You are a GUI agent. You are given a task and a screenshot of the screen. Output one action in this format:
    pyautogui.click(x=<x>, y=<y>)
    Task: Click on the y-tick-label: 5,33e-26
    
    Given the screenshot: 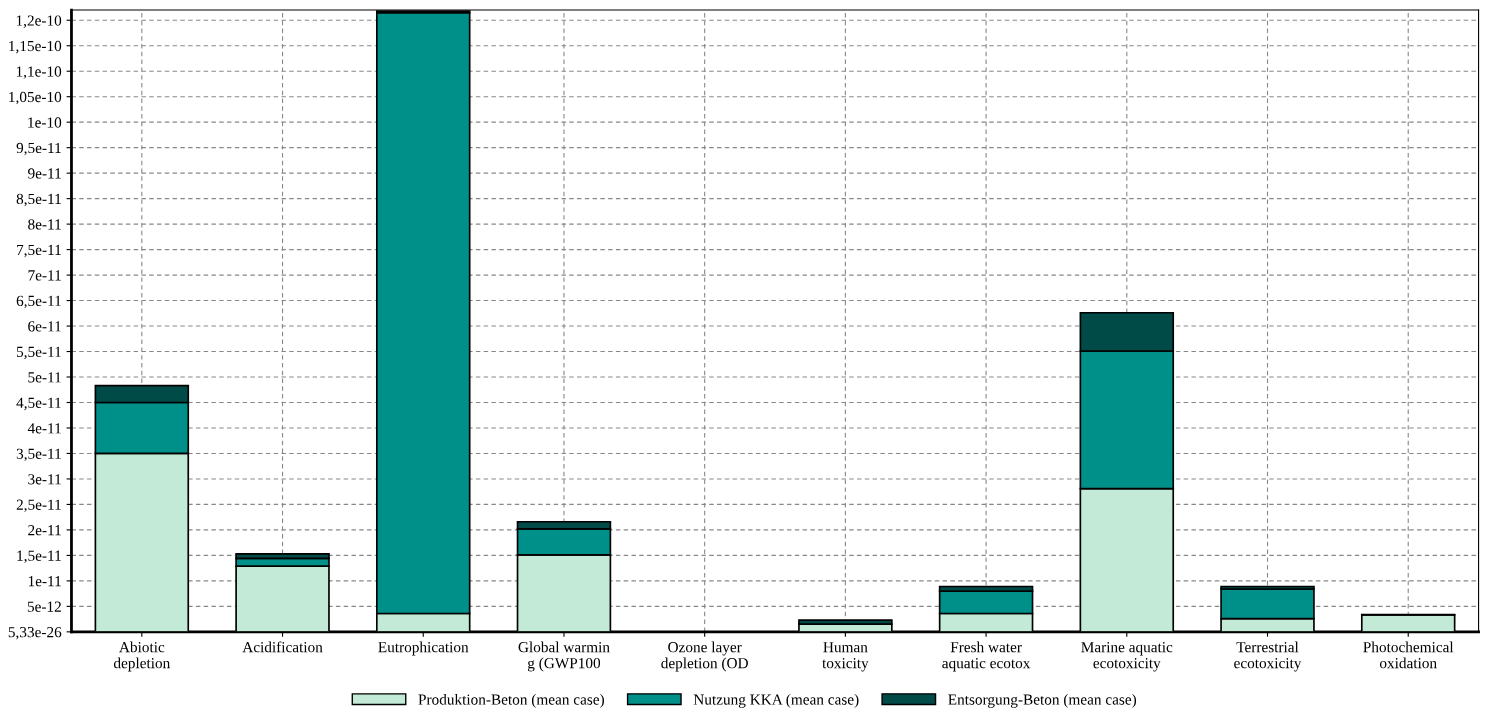 What is the action you would take?
    pyautogui.click(x=35, y=633)
    